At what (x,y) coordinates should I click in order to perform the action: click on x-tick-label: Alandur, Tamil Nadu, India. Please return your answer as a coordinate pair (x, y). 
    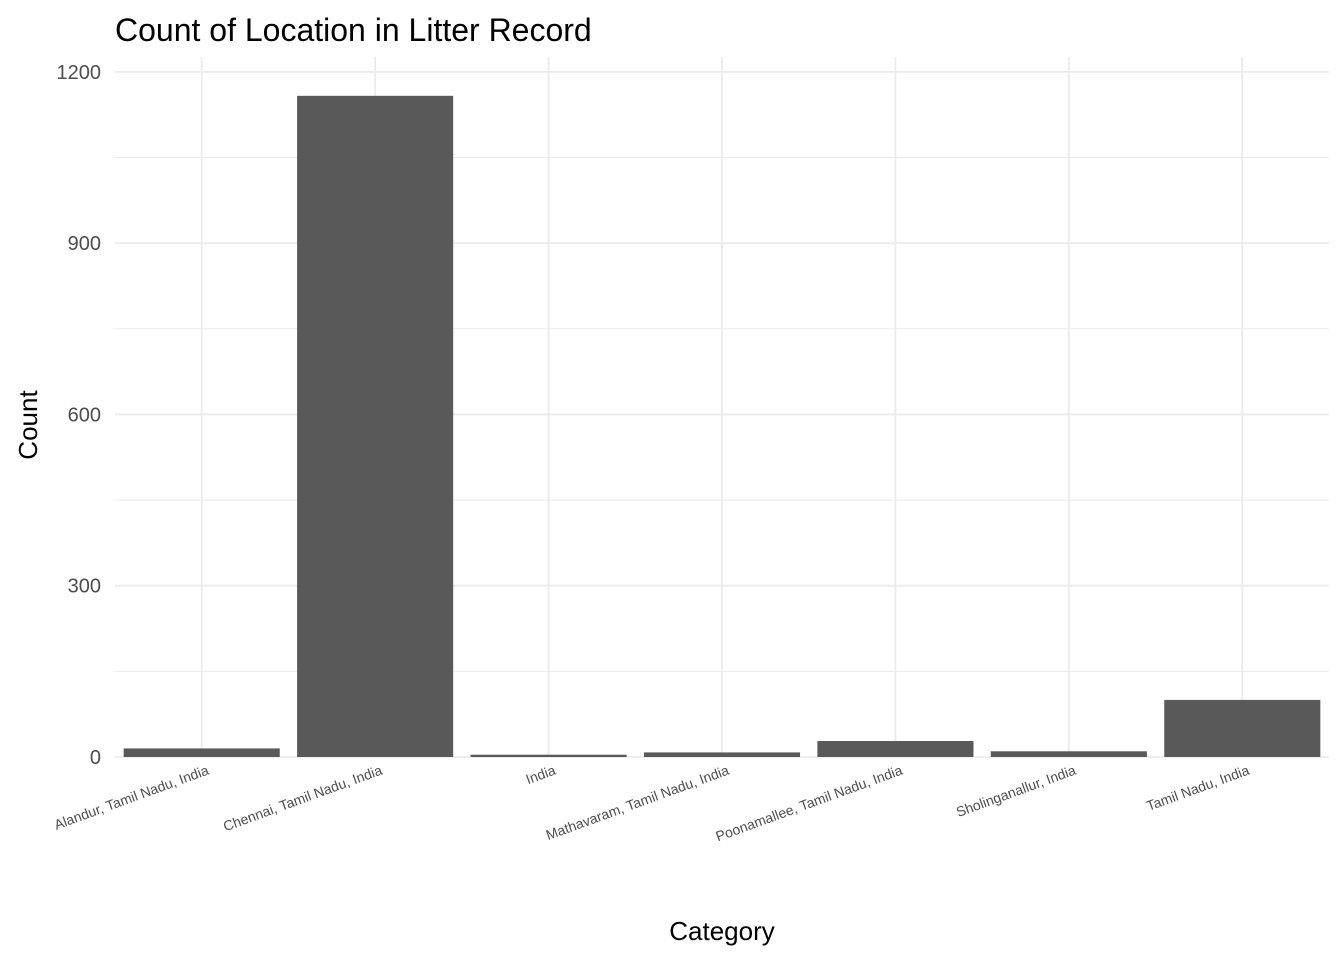
    Looking at the image, I should click on (131, 797).